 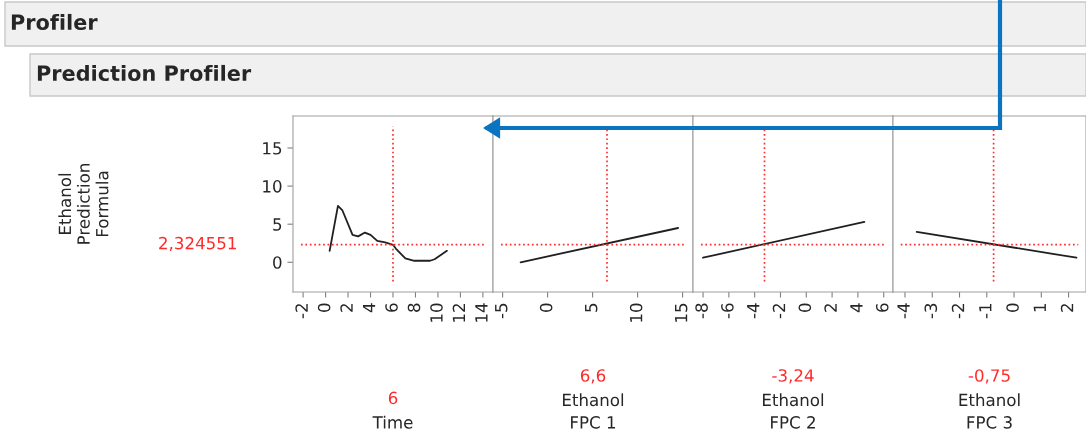 What do you see at coordinates (727, 311) in the screenshot?
I see `x-tick-label: -6` at bounding box center [727, 311].